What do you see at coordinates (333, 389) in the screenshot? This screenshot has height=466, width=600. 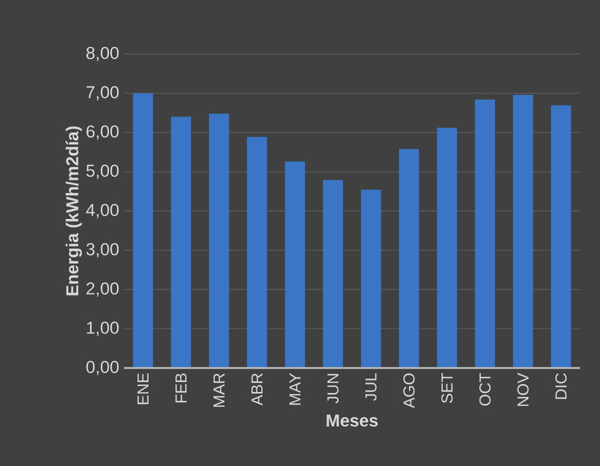 I see `x-tick-label: JUN` at bounding box center [333, 389].